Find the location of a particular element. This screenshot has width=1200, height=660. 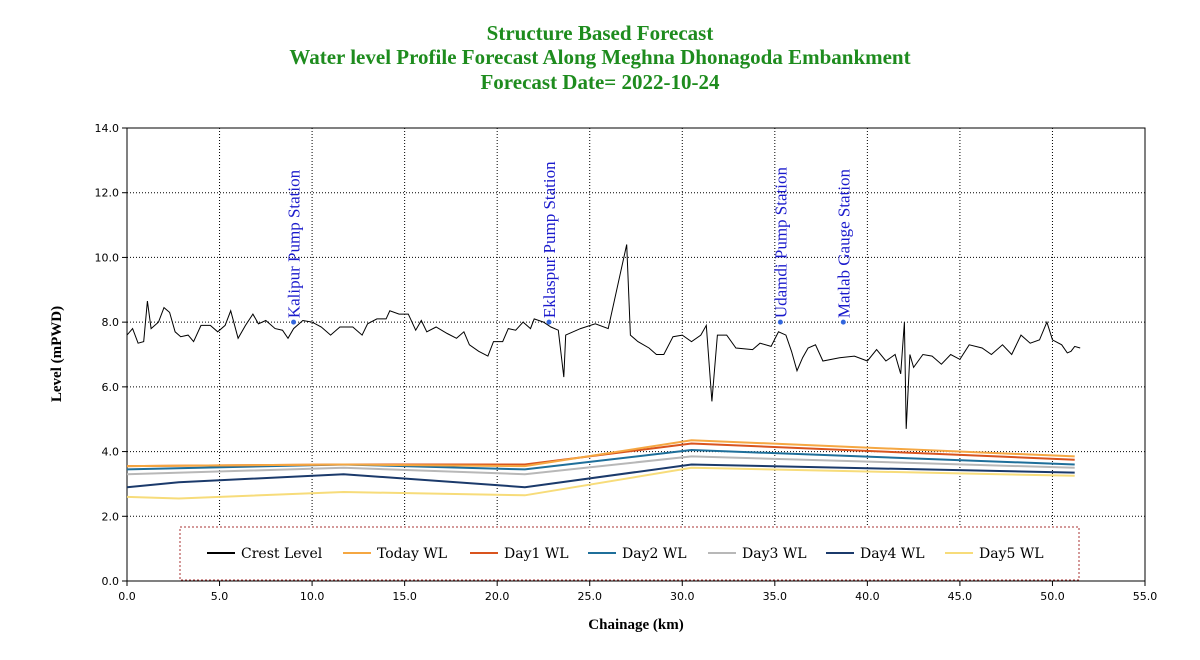

x-tick-label: 40.0 is located at coordinates (867, 596).